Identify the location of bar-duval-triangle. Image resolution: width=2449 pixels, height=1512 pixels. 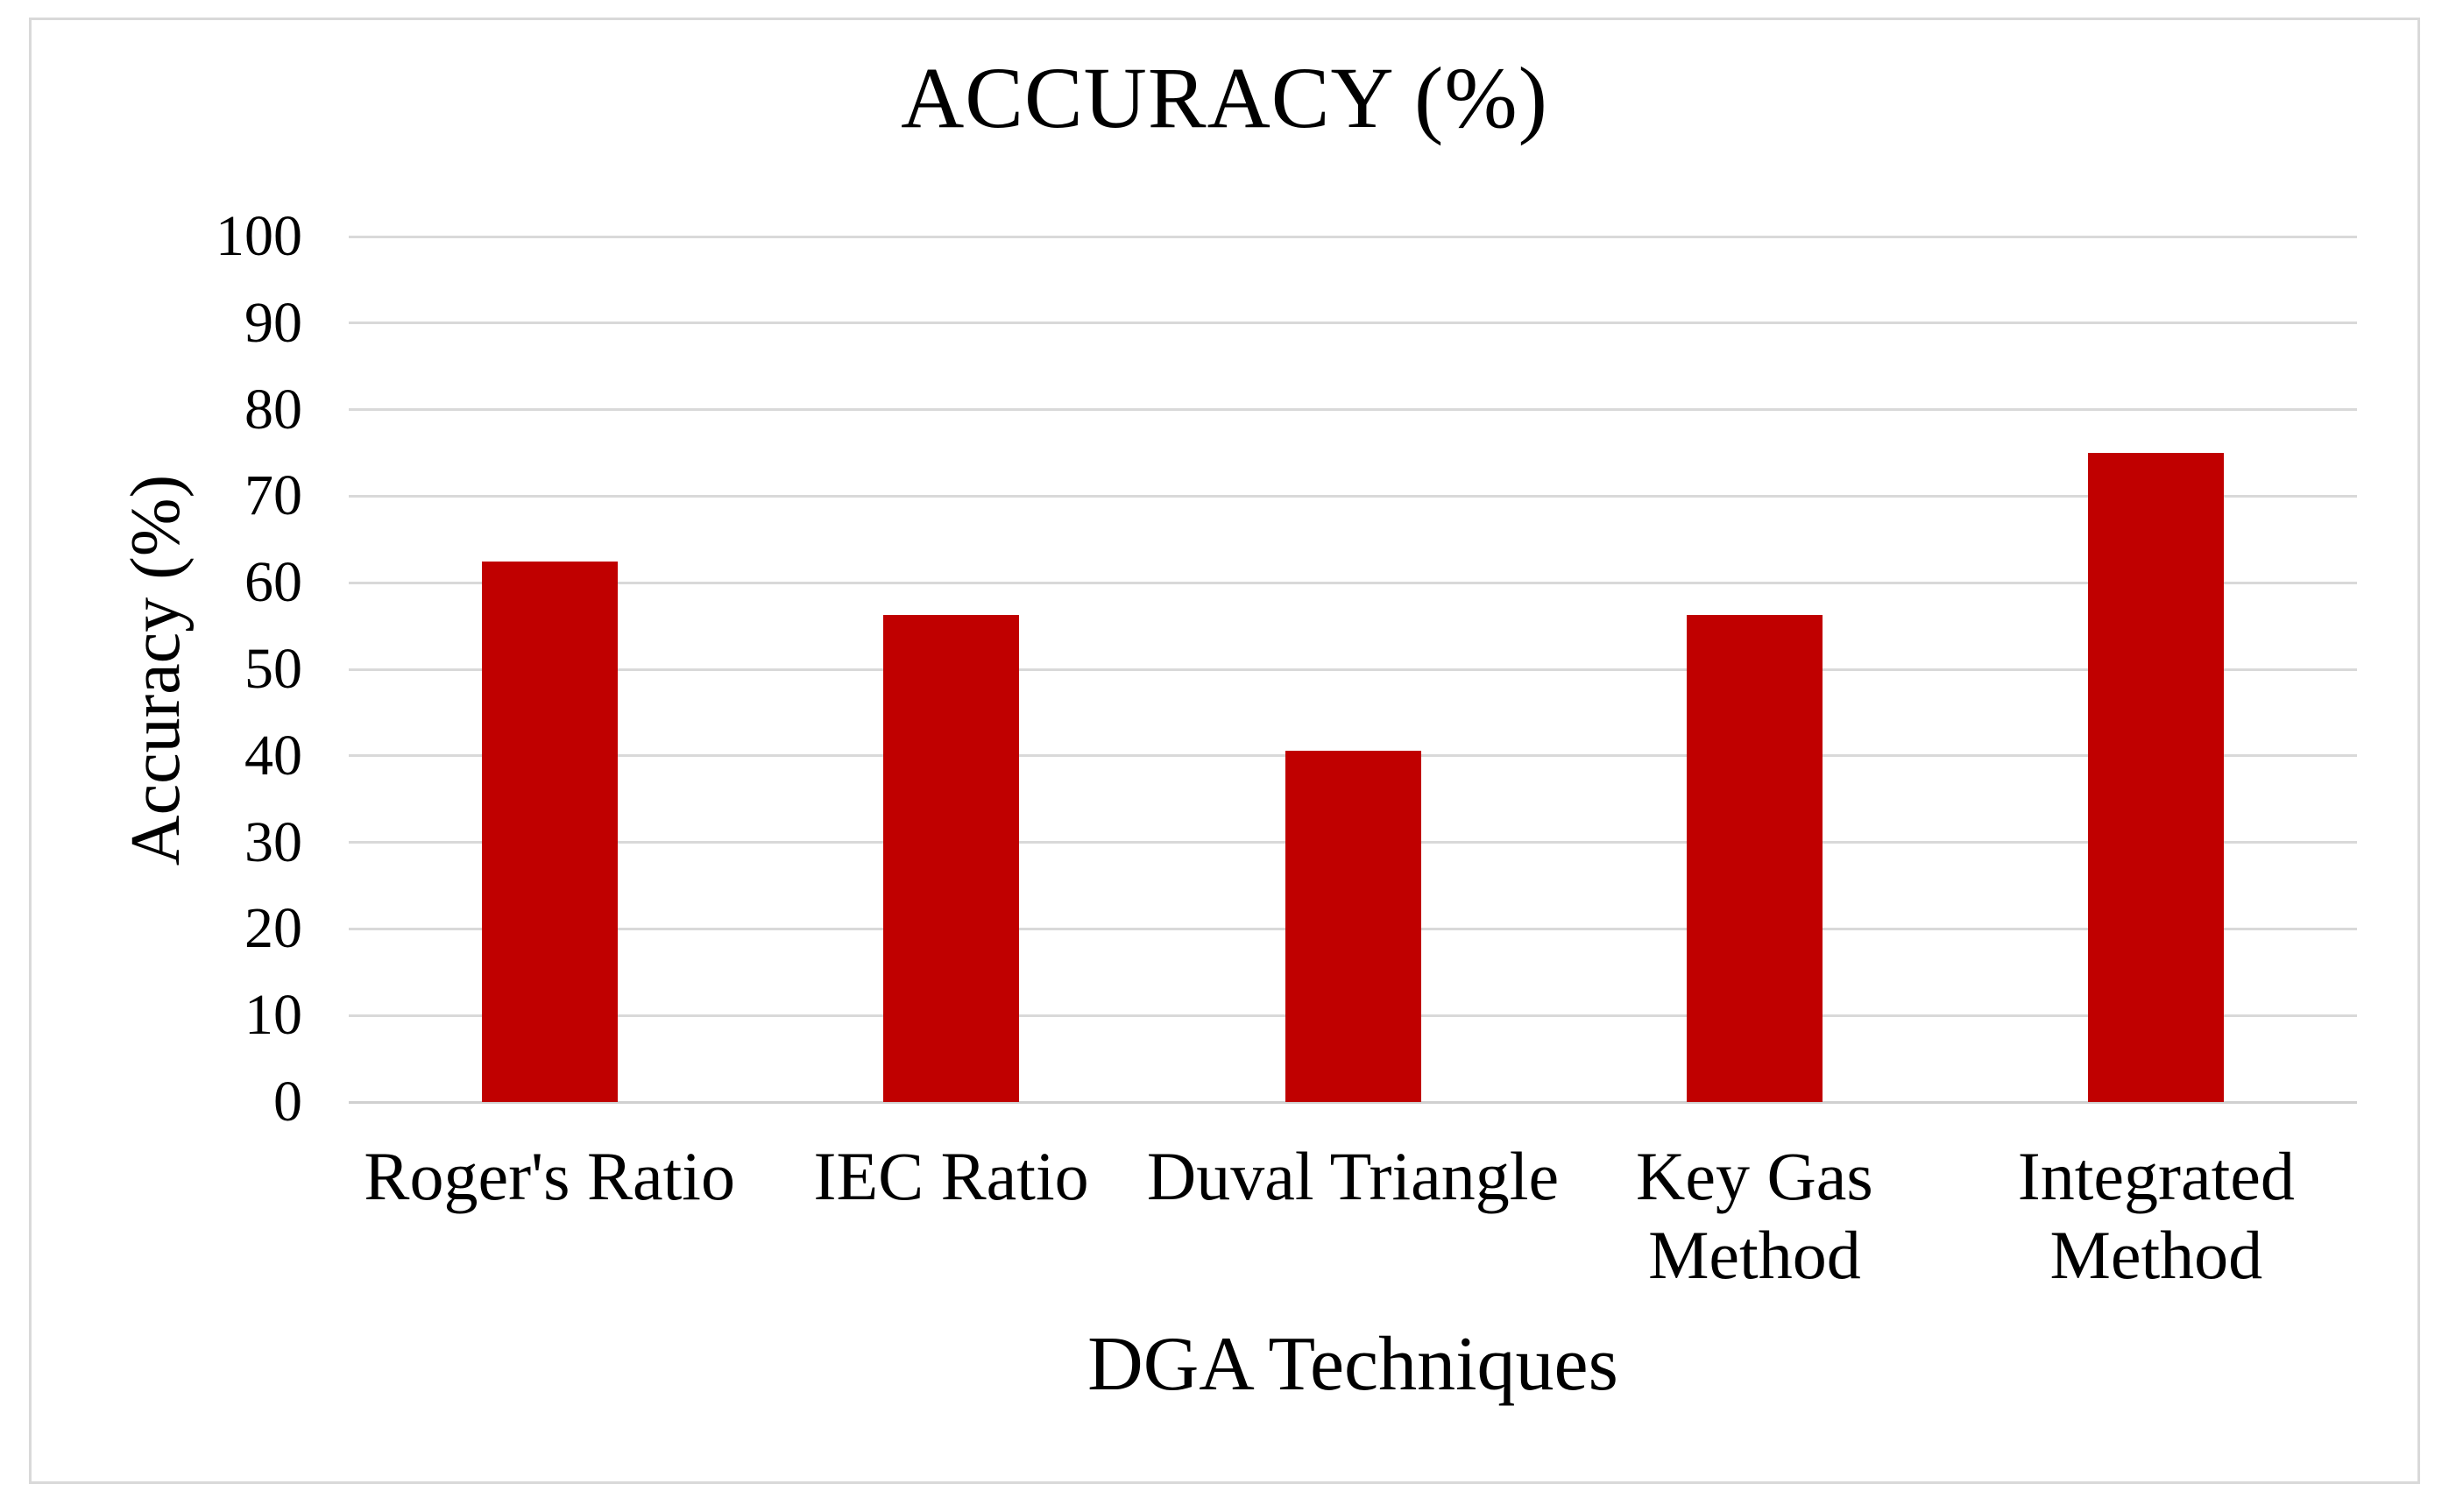
(1353, 926).